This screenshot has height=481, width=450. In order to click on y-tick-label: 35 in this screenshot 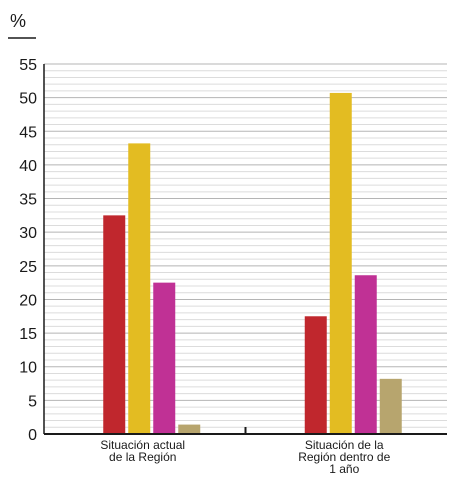, I will do `click(28, 200)`.